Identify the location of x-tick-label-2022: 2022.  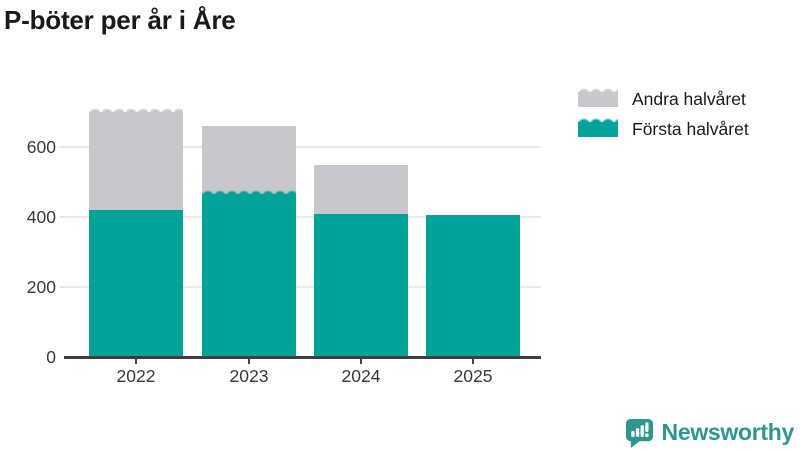
(136, 376).